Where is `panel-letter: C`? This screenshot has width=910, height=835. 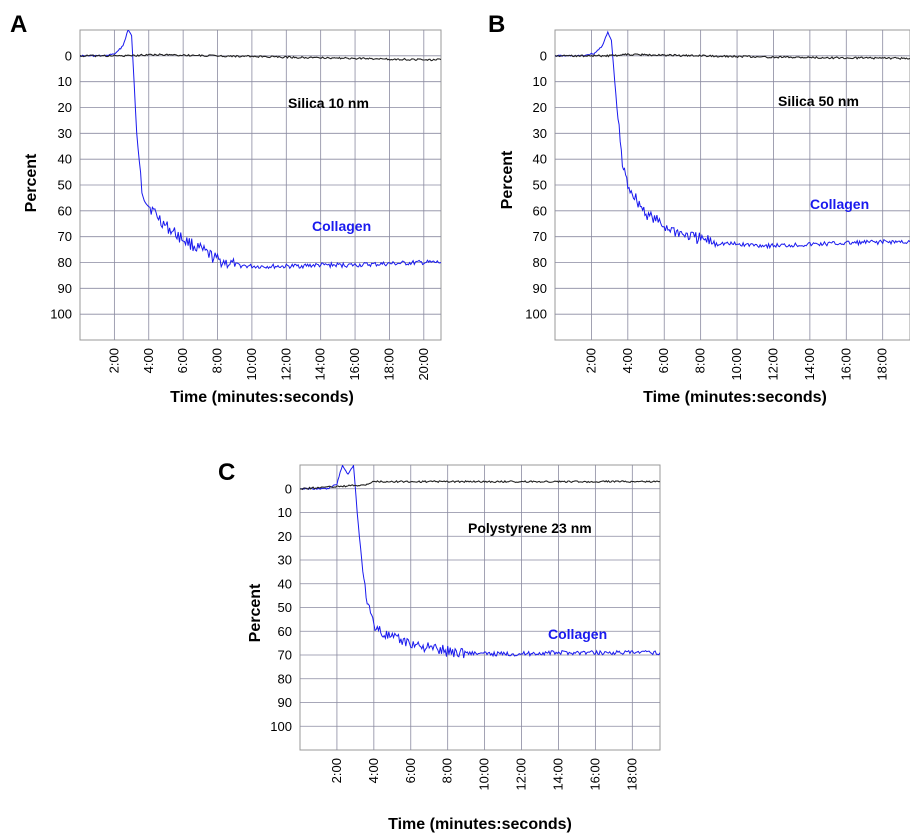
panel-letter: C is located at coordinates (226, 472).